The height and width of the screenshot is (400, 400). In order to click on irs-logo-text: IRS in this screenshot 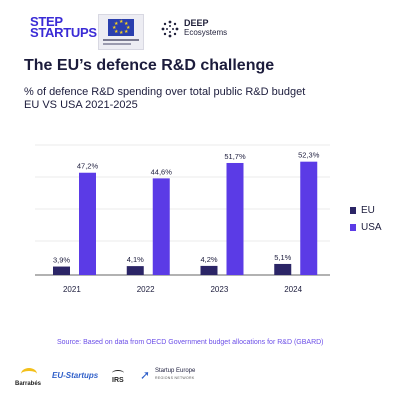, I will do `click(118, 380)`.